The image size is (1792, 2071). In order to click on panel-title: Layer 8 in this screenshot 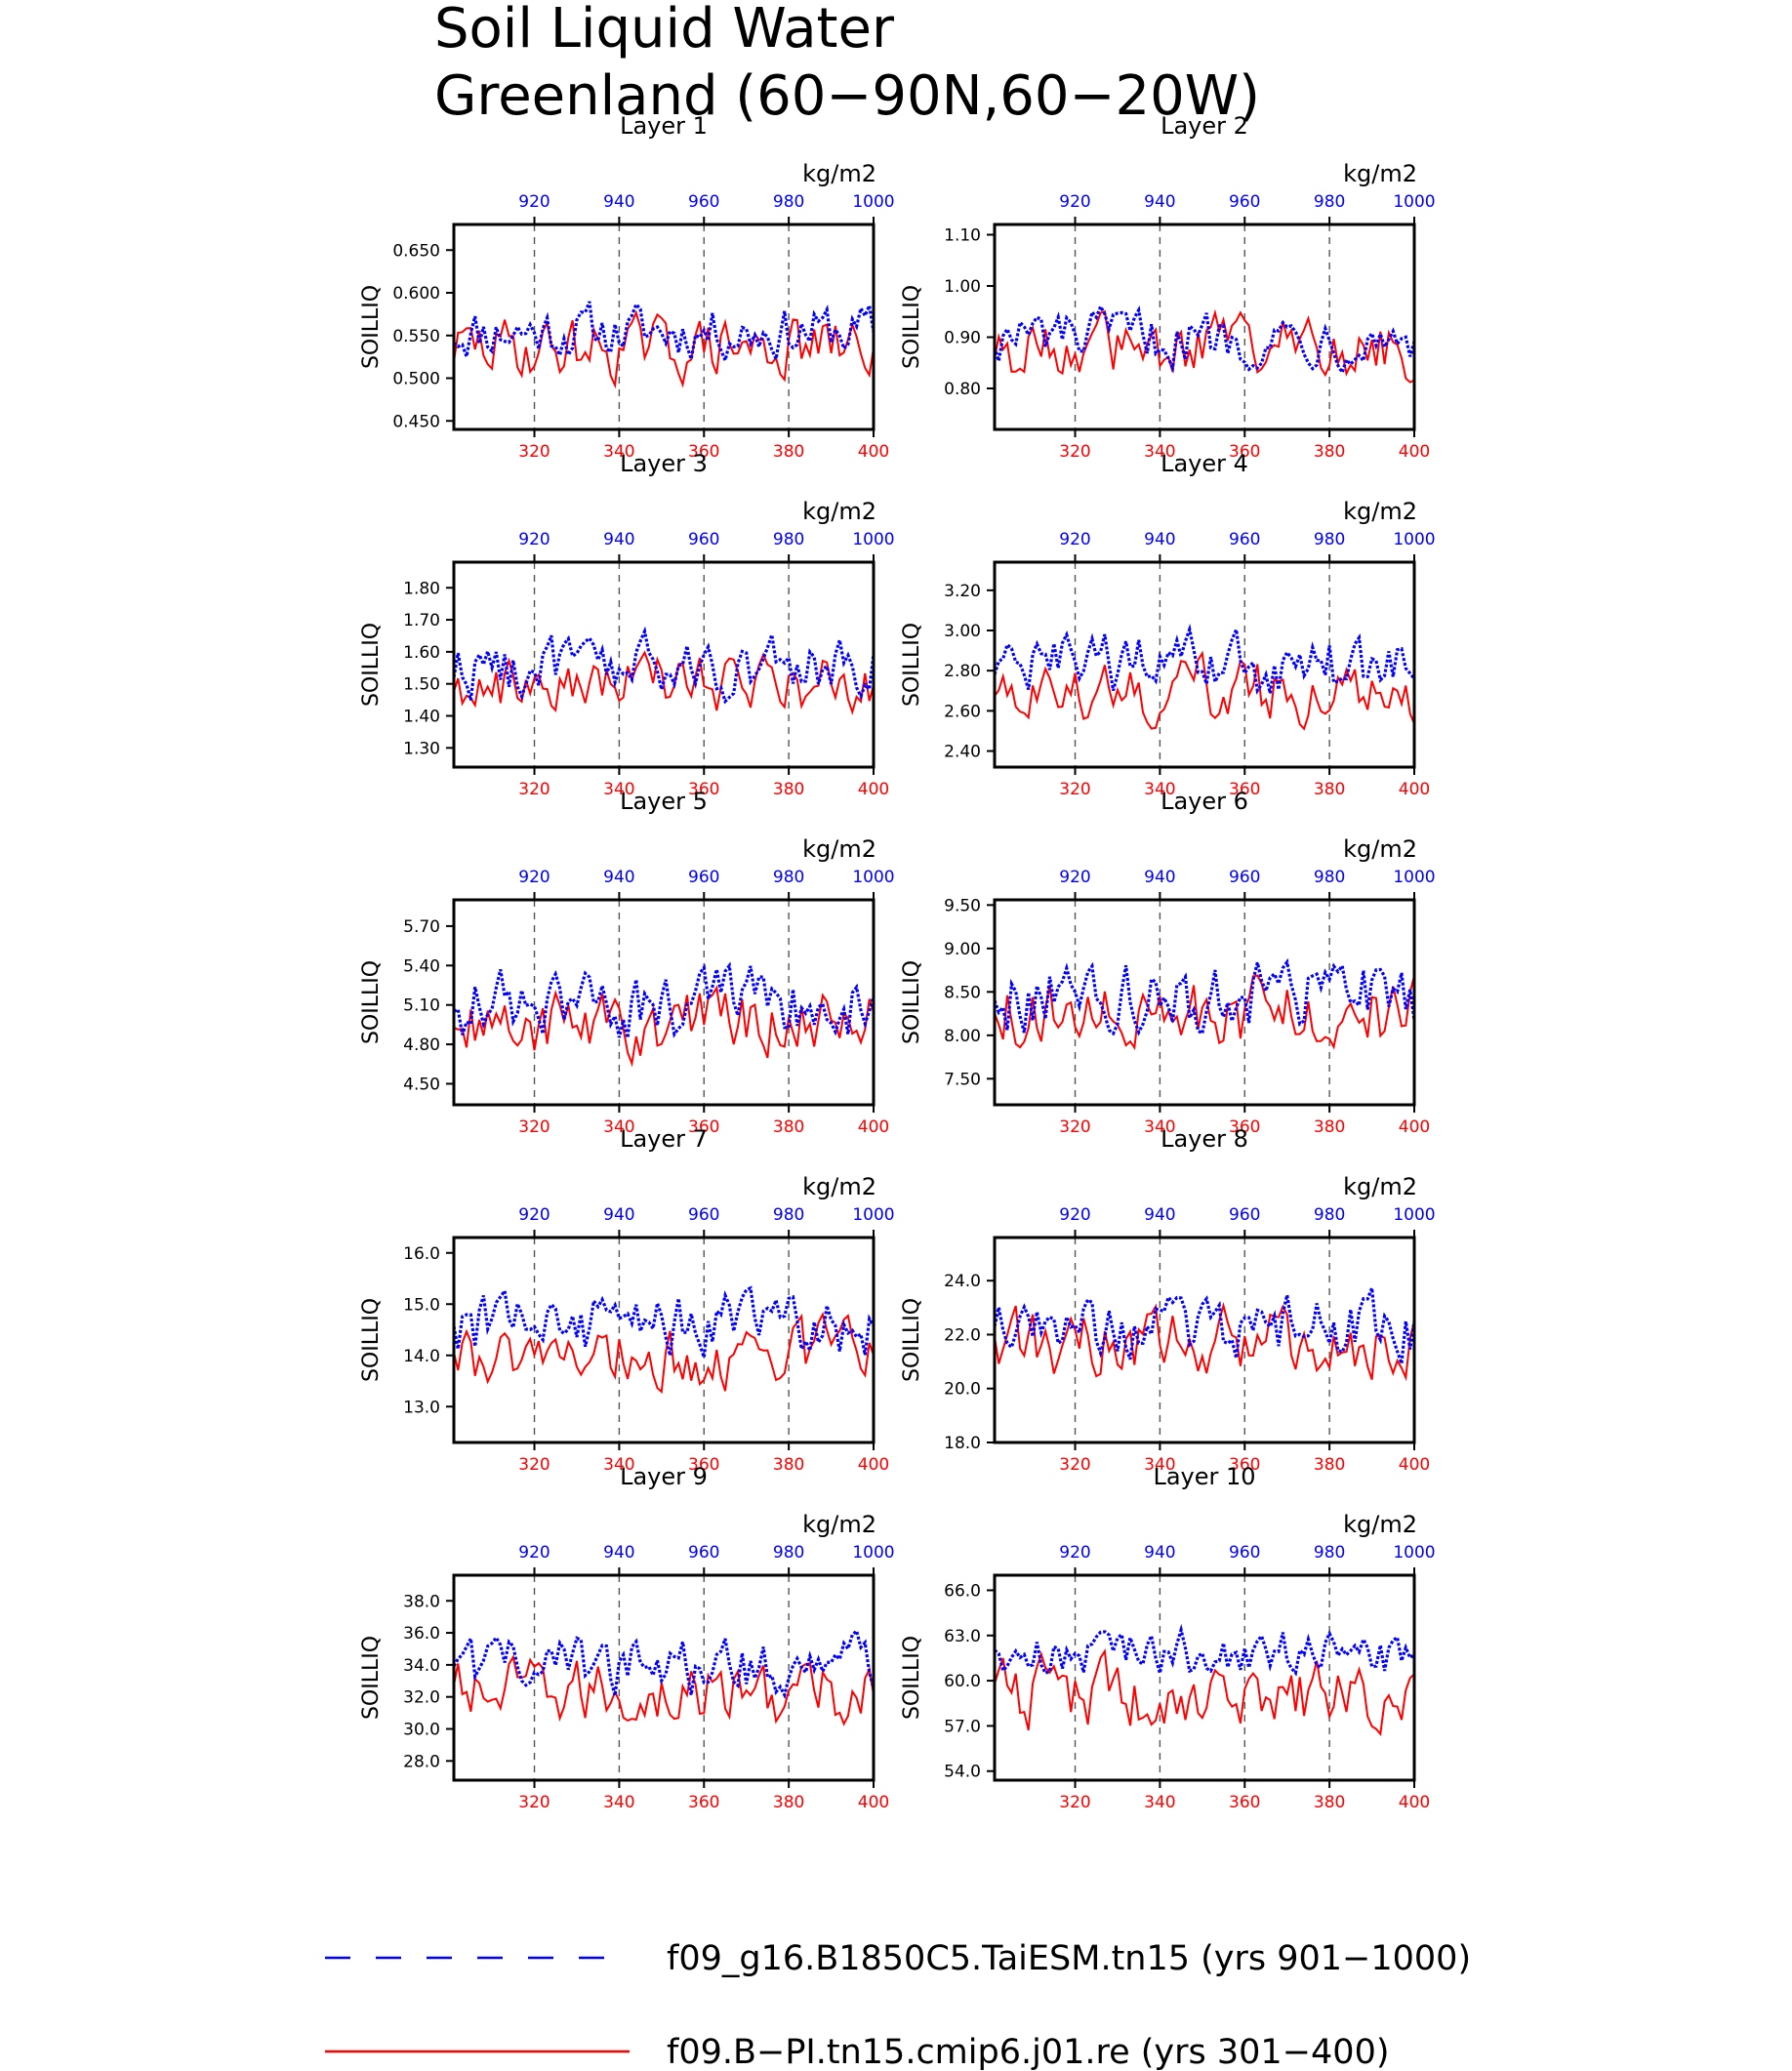, I will do `click(1204, 1139)`.